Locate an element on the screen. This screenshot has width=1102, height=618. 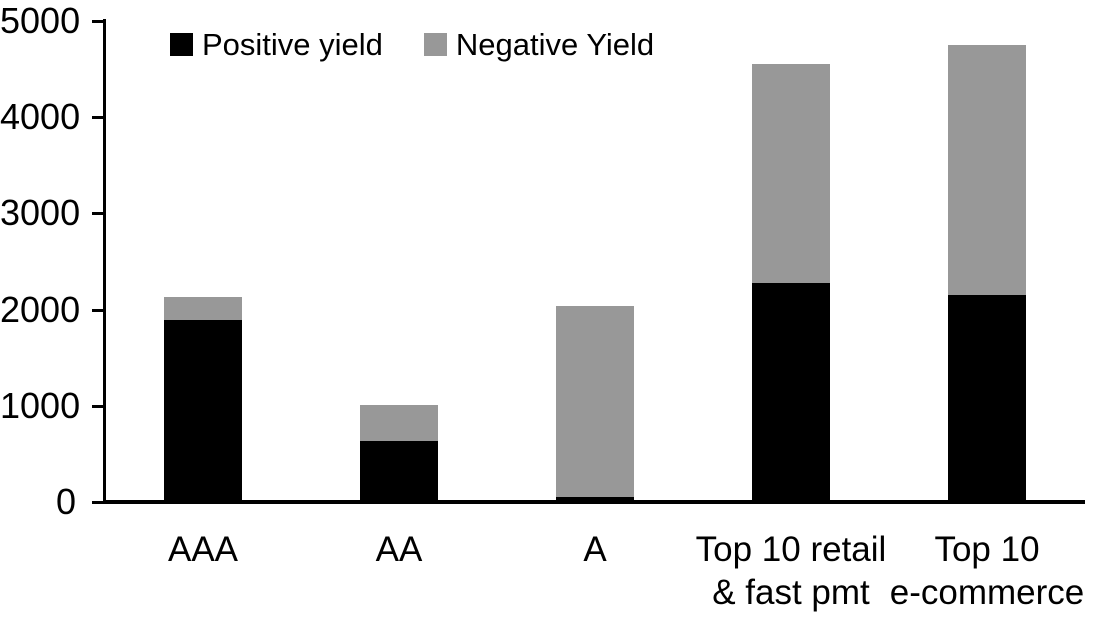
positive-yield-swatch-icon is located at coordinates (181, 44).